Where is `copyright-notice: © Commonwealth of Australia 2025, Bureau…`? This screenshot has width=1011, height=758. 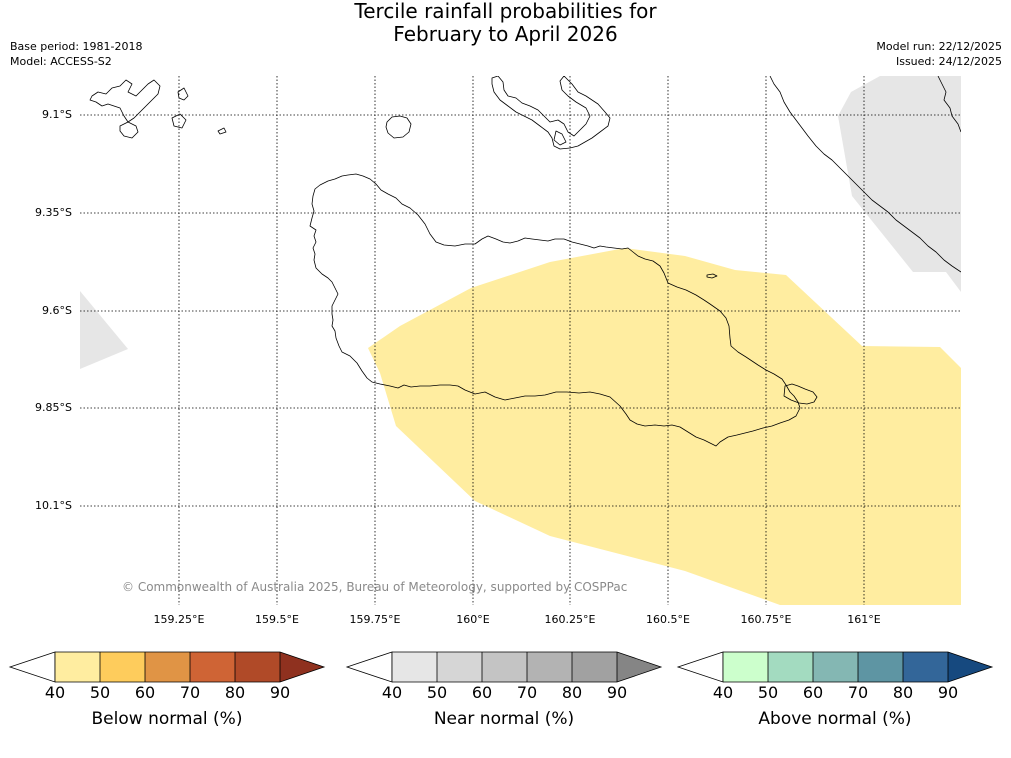
copyright-notice: © Commonwealth of Australia 2025, Bureau… is located at coordinates (375, 587).